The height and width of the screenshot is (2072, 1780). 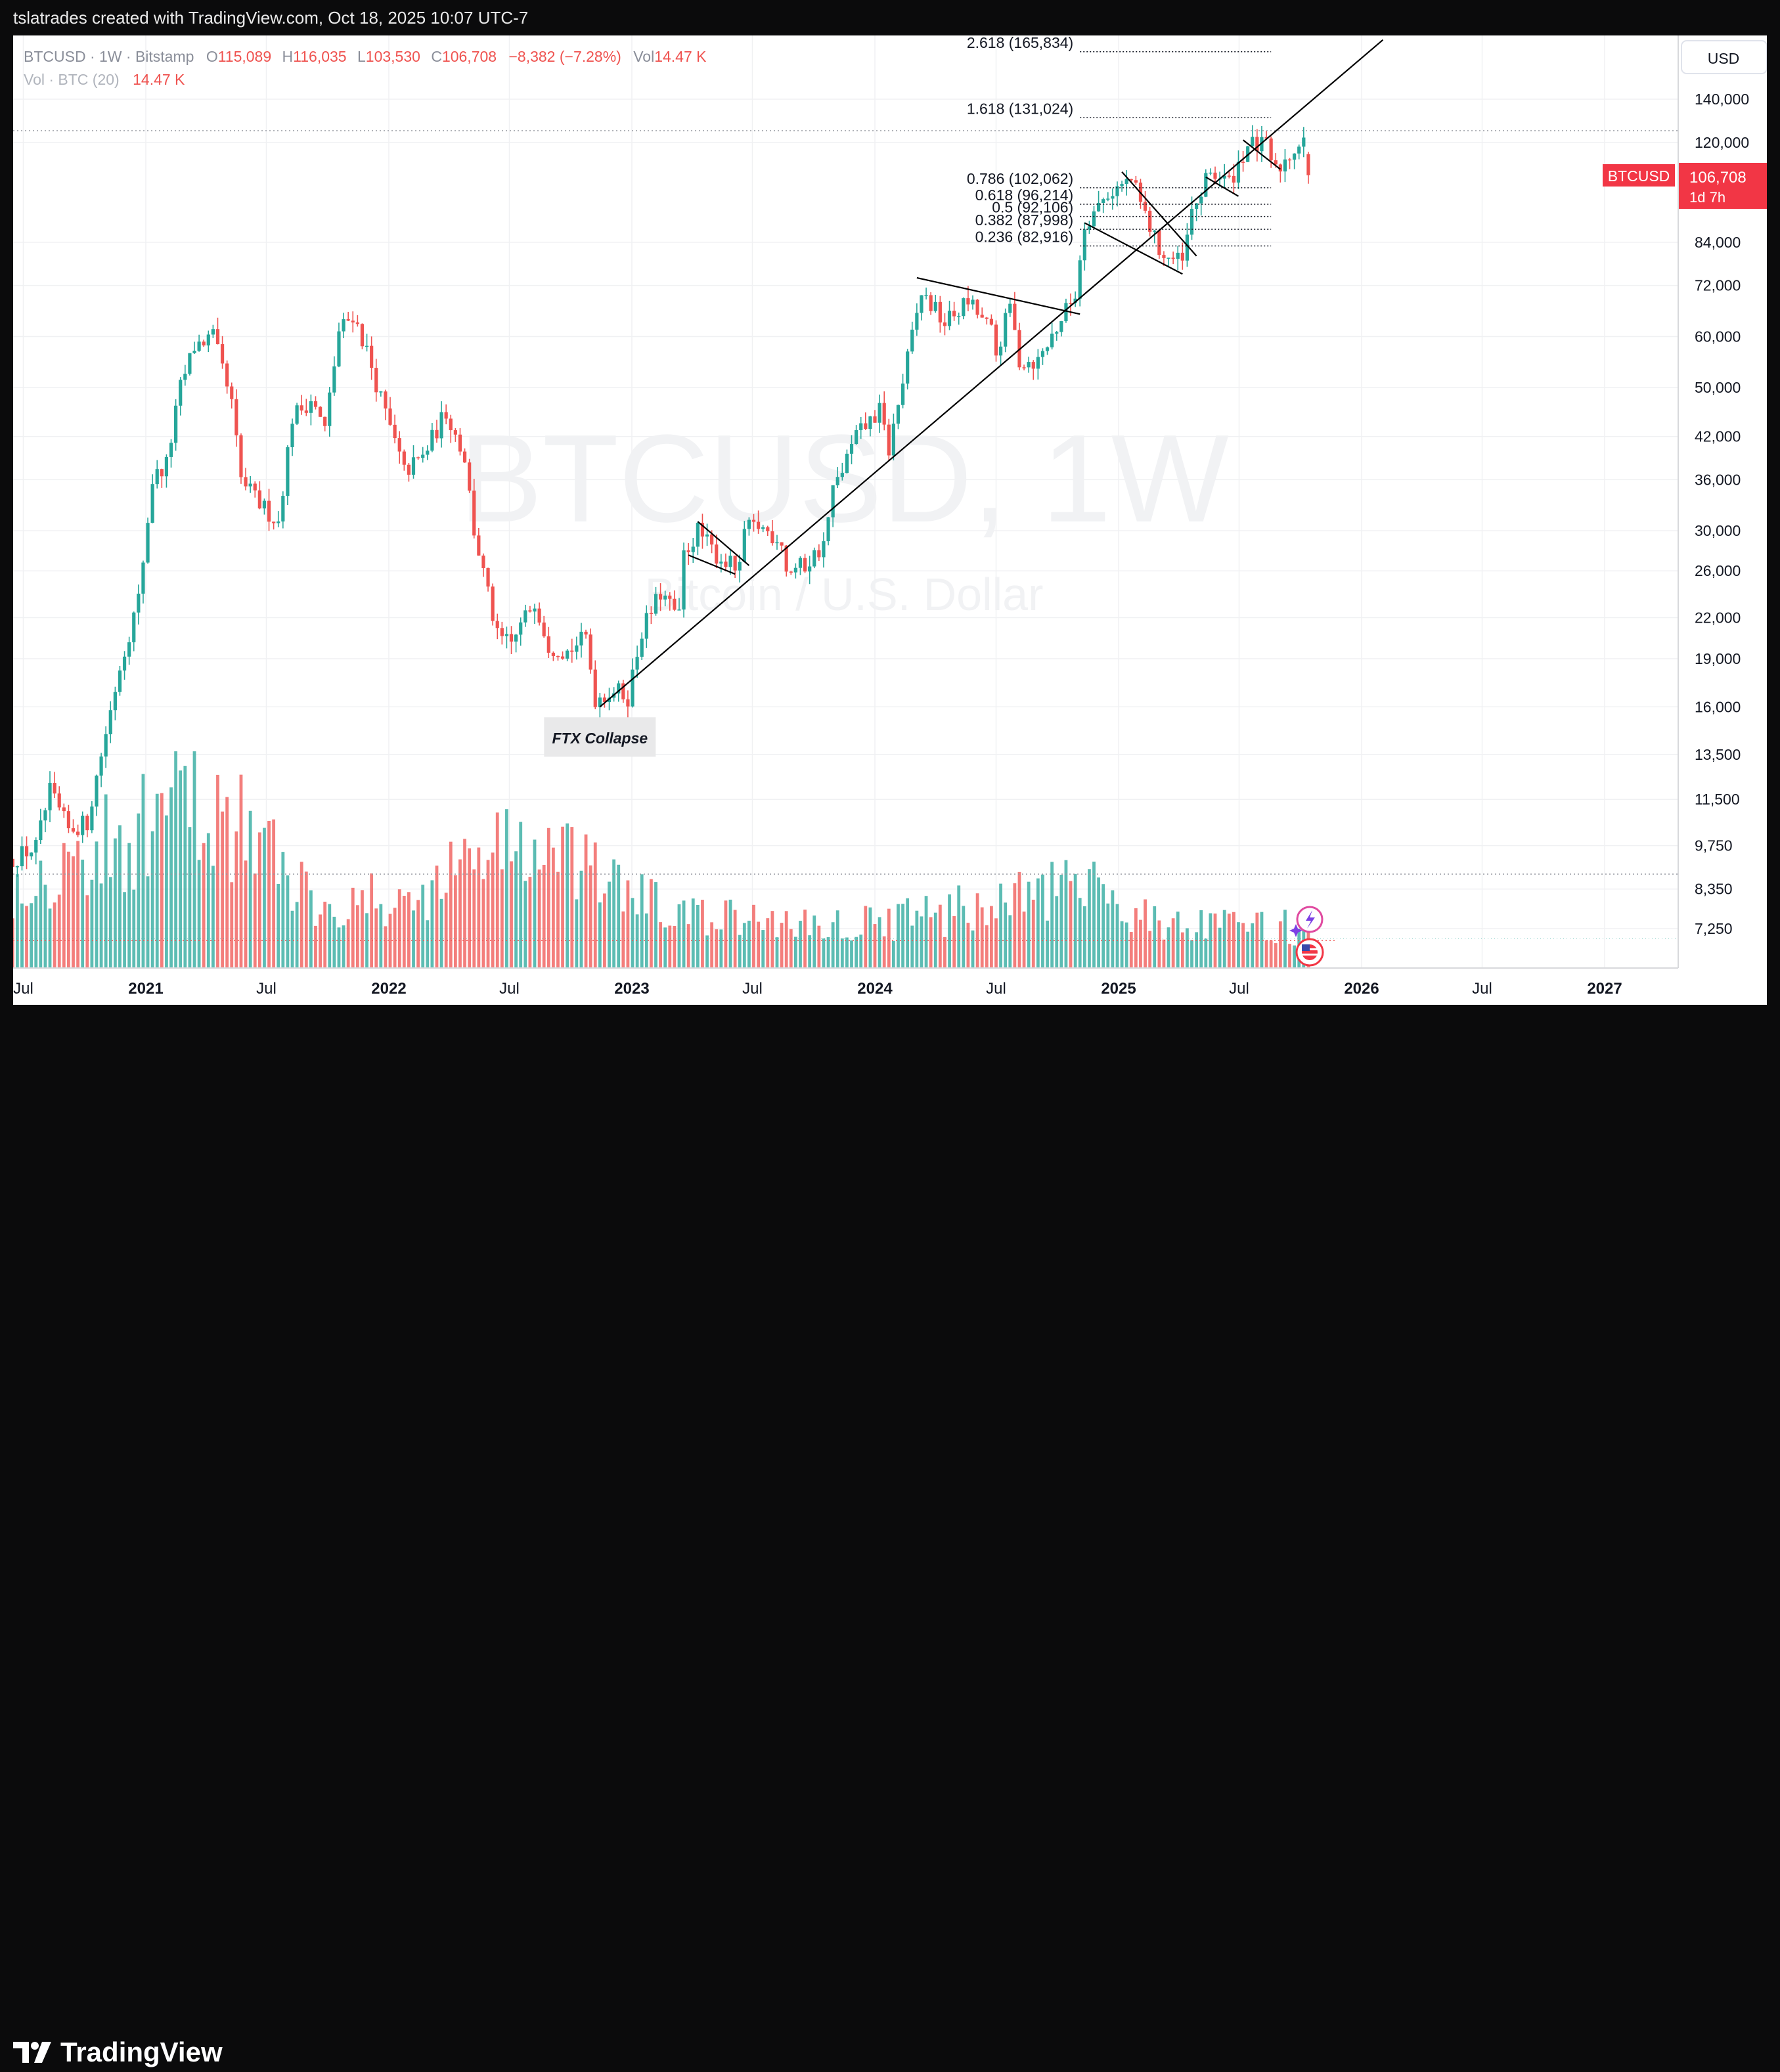 What do you see at coordinates (118, 2052) in the screenshot?
I see `tradingview-logo: TradingView` at bounding box center [118, 2052].